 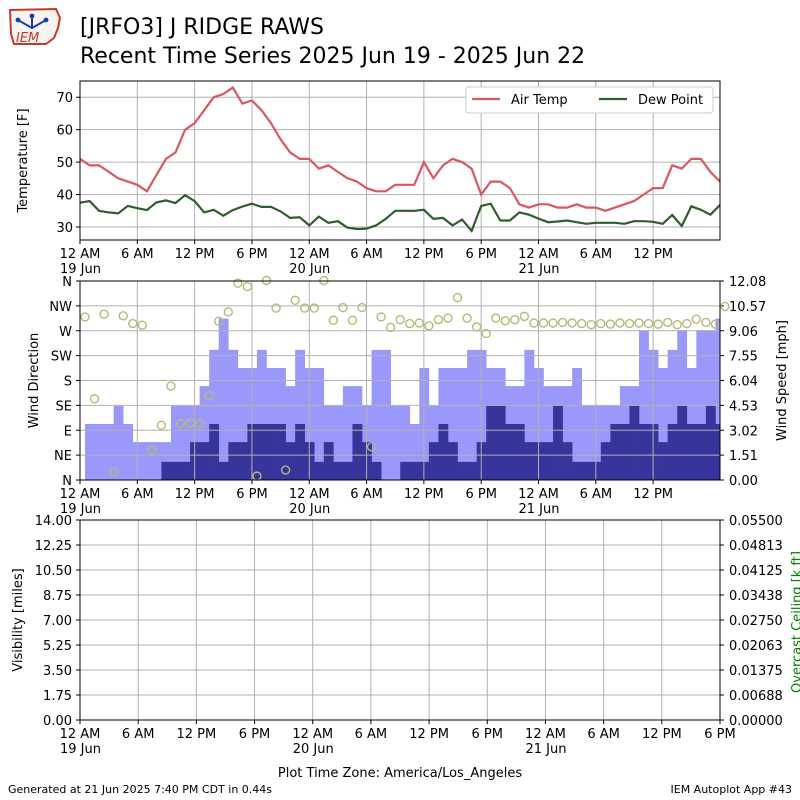 What do you see at coordinates (64, 98) in the screenshot?
I see `y-tick-label: 70` at bounding box center [64, 98].